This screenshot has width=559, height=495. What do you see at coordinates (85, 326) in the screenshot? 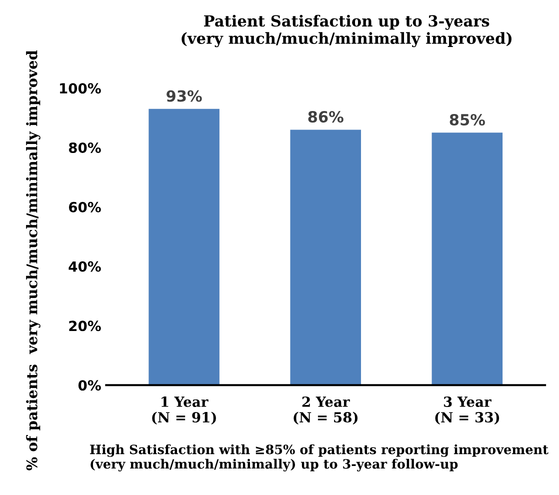
I see `y-tick-label: 20%` at bounding box center [85, 326].